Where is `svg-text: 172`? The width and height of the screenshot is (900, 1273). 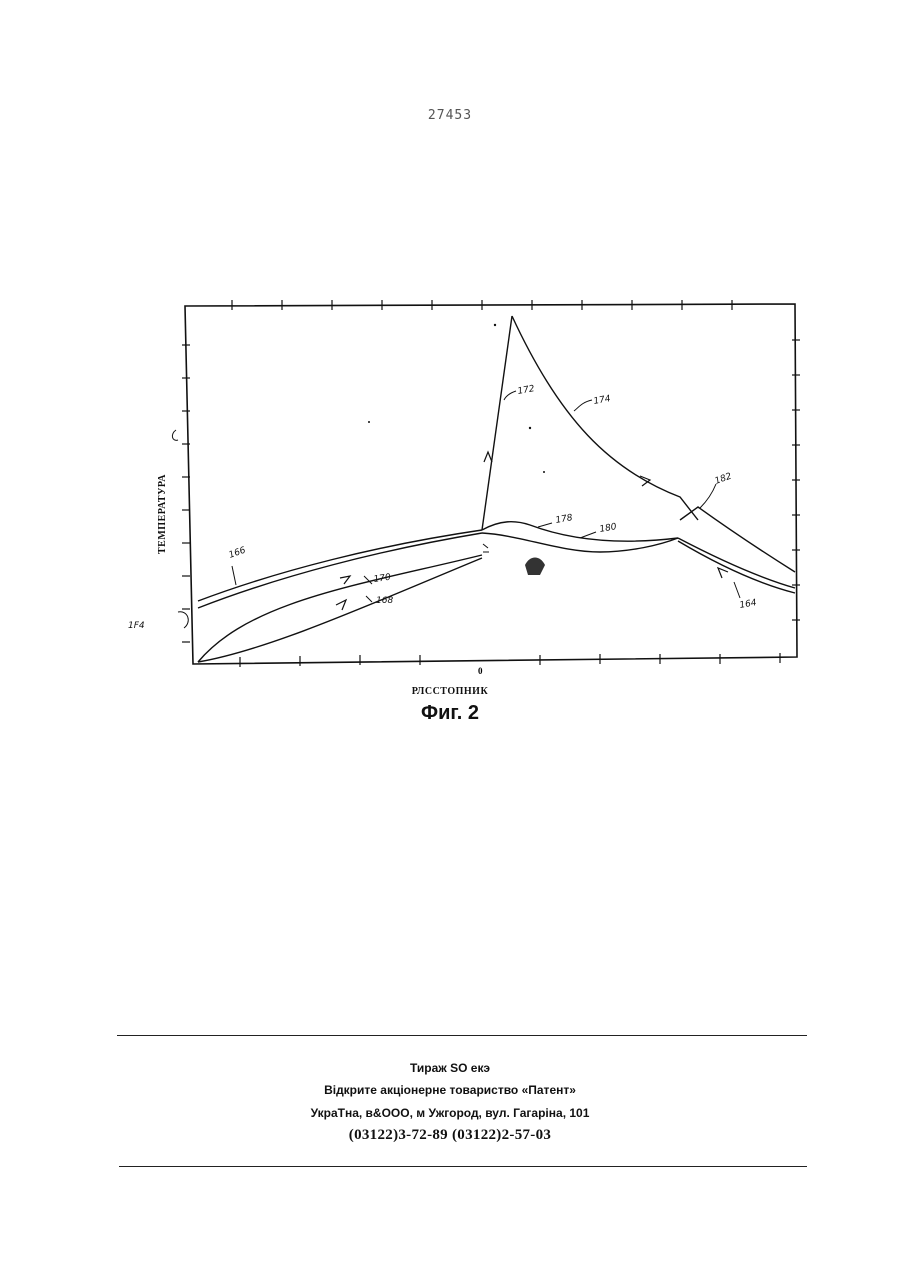
svg-text: 172 is located at coordinates (526, 390).